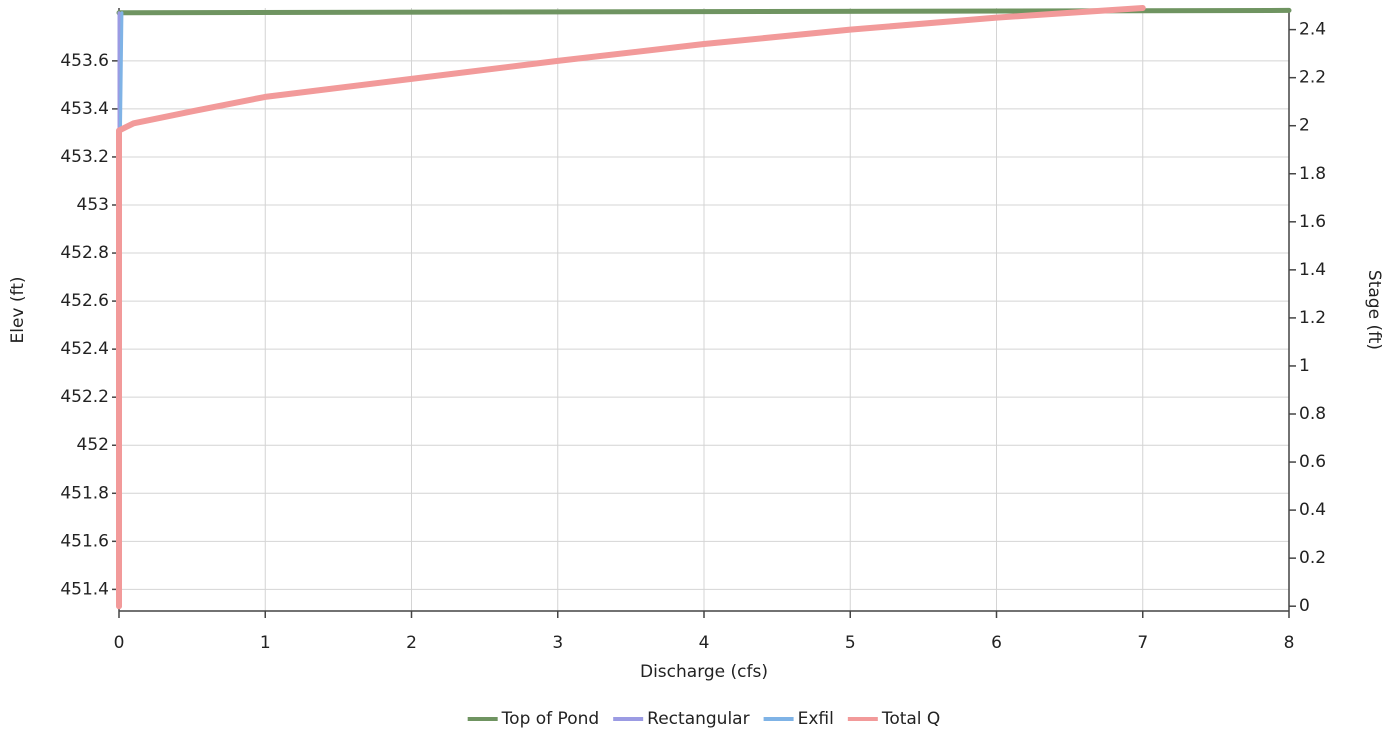 The height and width of the screenshot is (733, 1399). I want to click on y2-tick-label: 1.8, so click(1312, 174).